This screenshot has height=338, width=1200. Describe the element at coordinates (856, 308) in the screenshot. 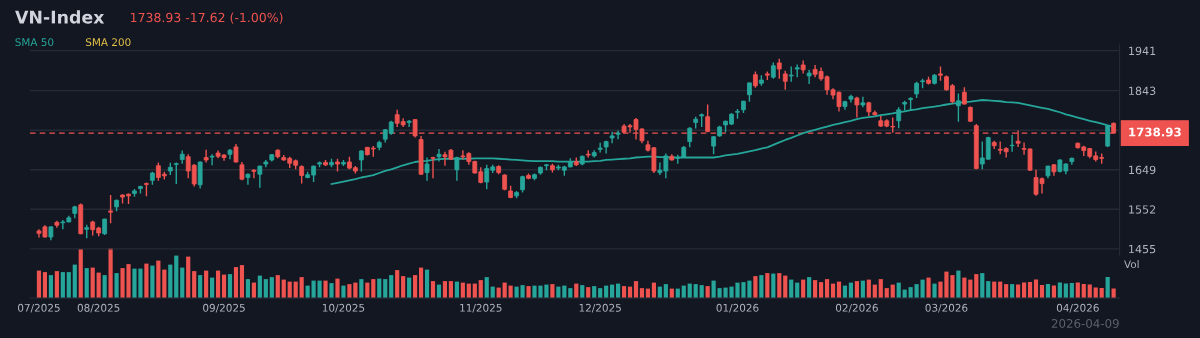

I see `x-tick-label: 02/2026` at that location.